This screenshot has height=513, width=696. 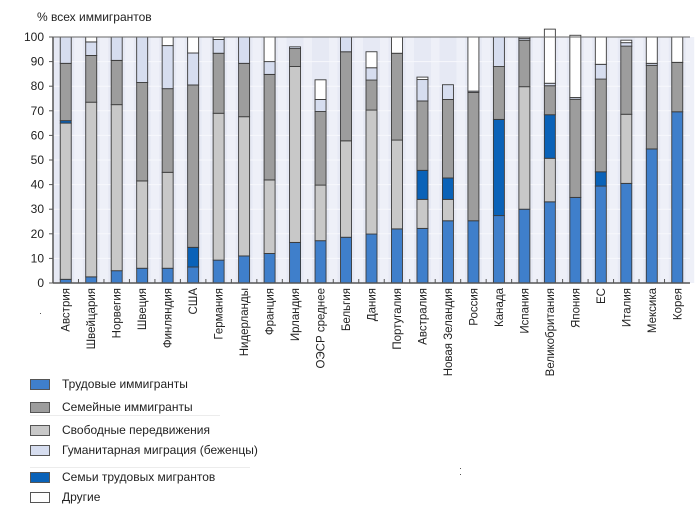 What do you see at coordinates (38, 258) in the screenshot?
I see `y-tick-label: 10` at bounding box center [38, 258].